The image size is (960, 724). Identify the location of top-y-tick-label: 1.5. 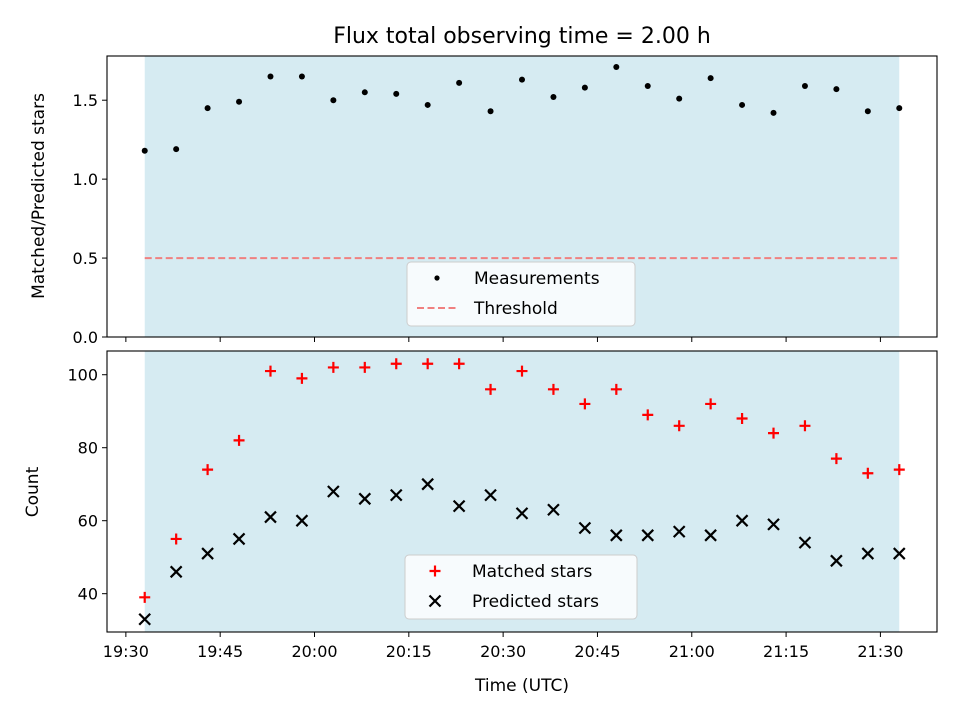
(85, 100).